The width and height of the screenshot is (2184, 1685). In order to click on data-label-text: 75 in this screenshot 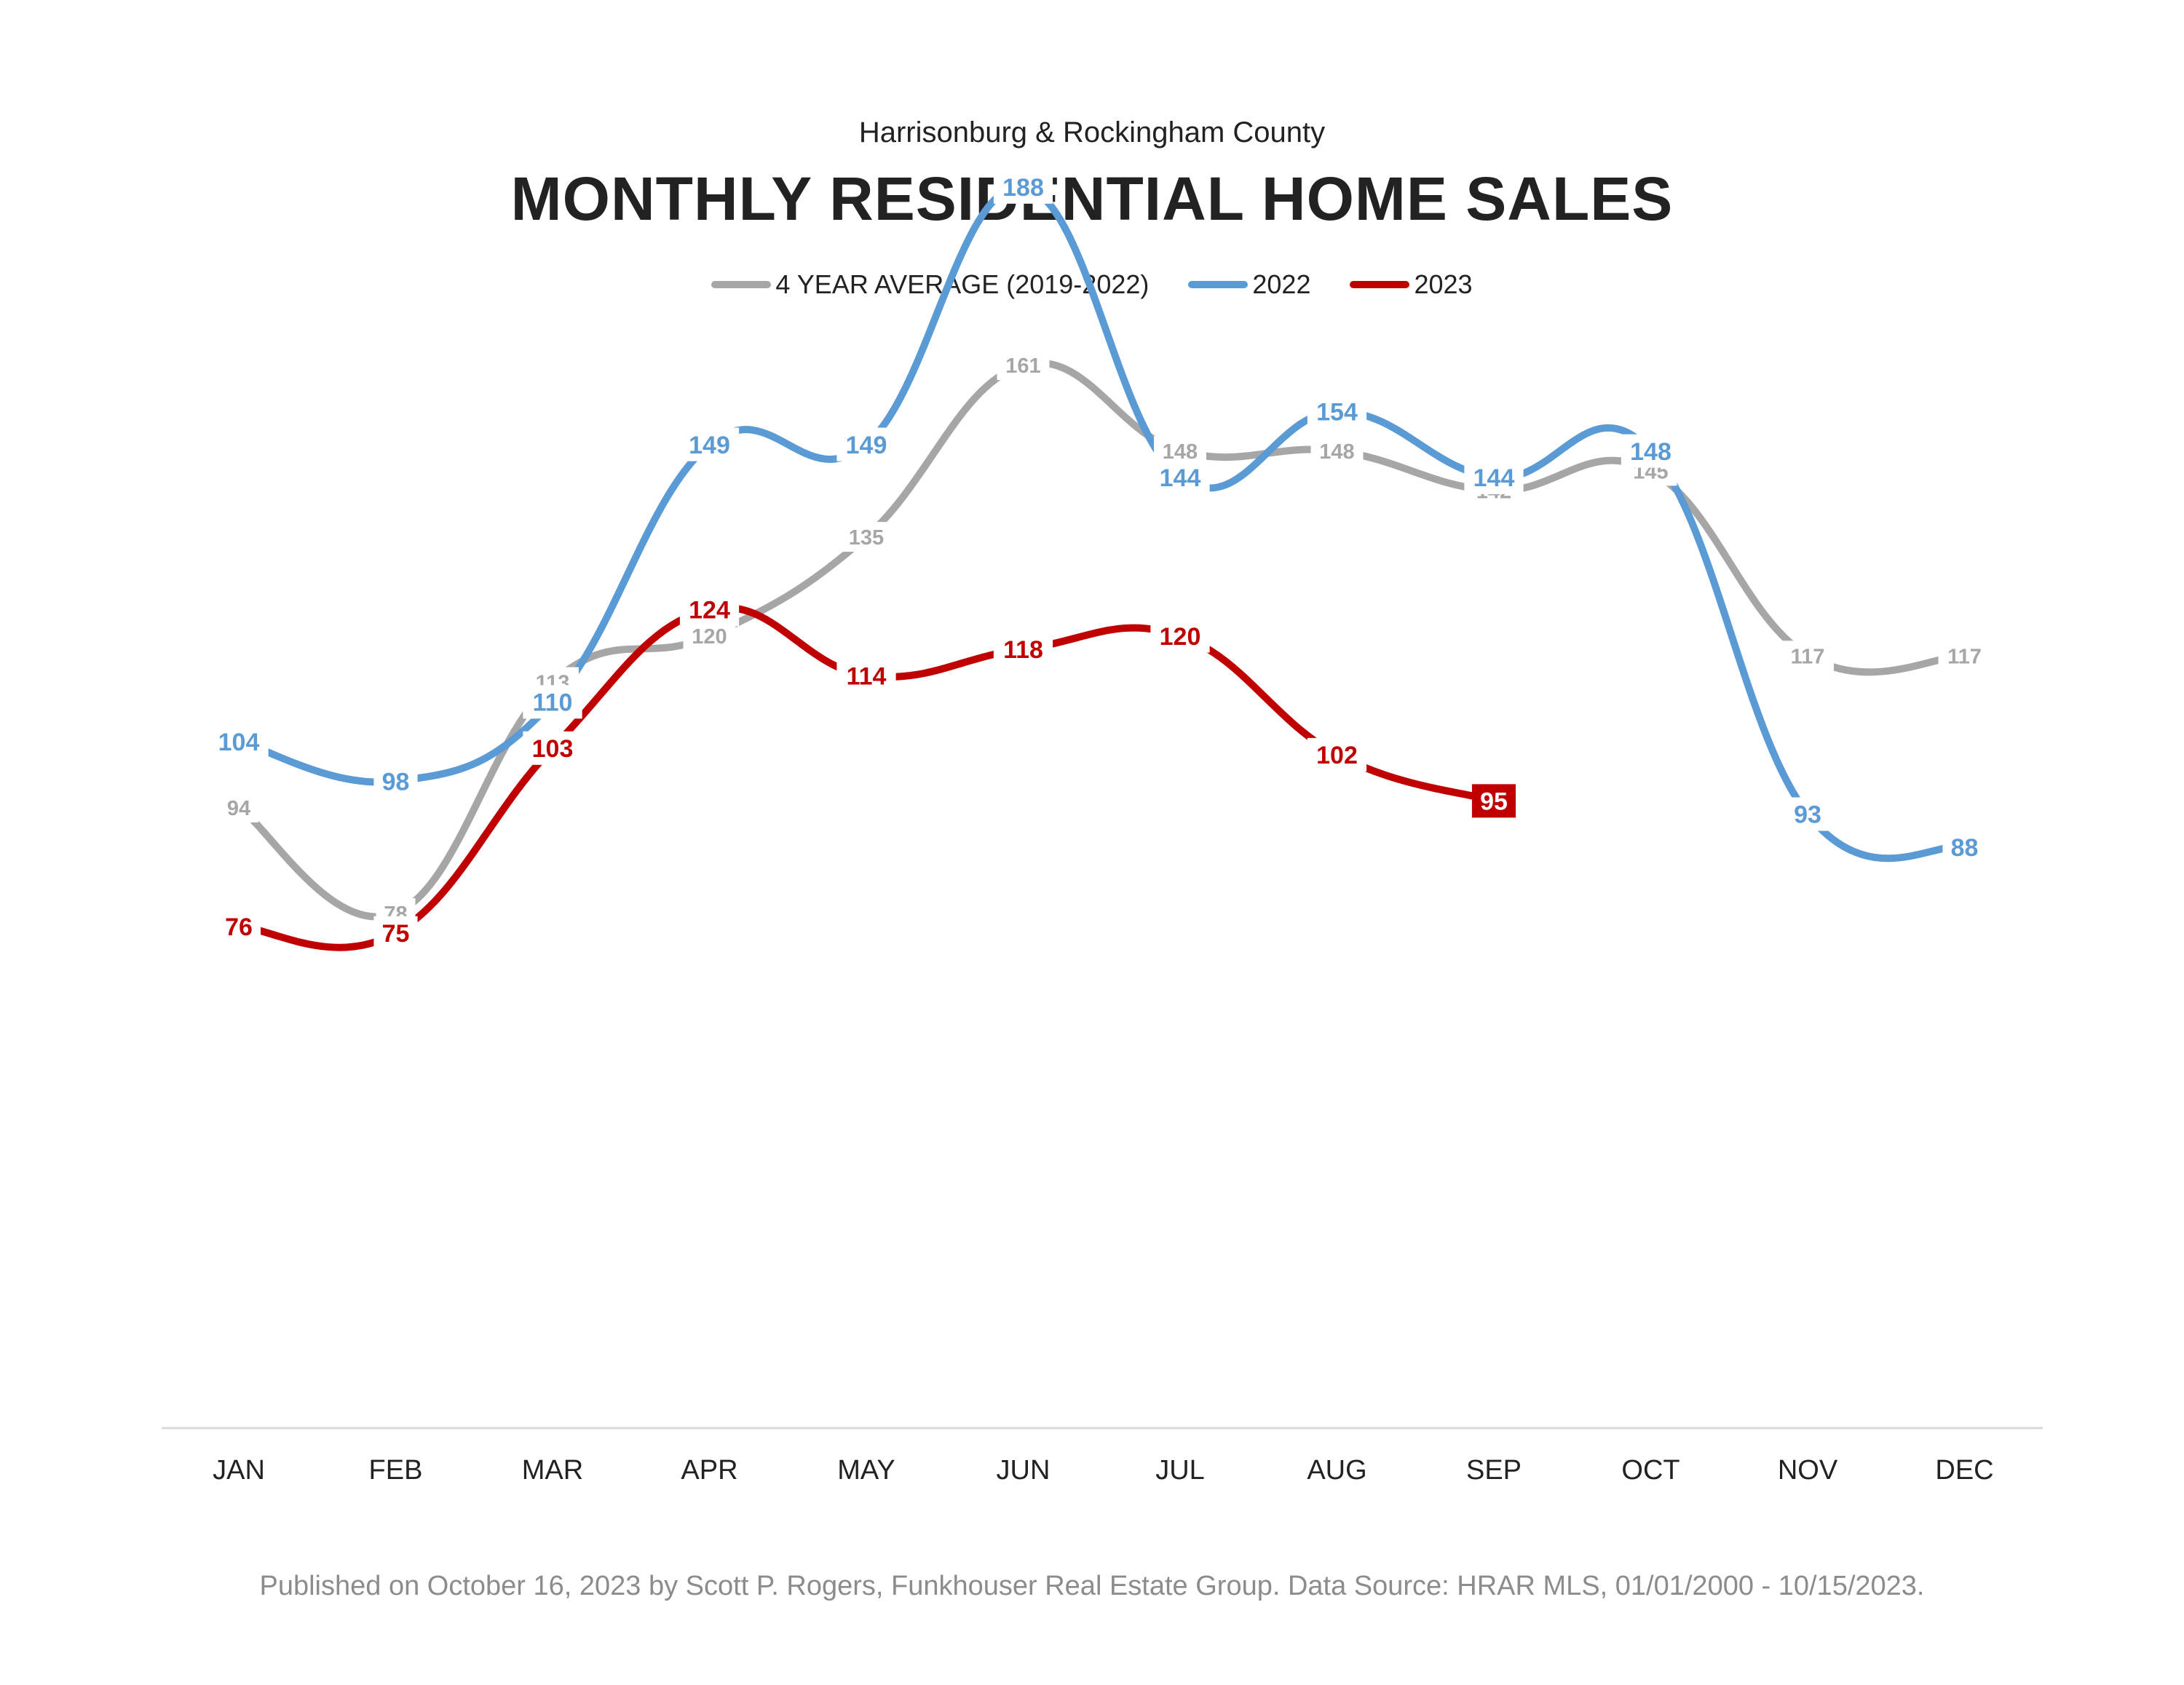, I will do `click(396, 934)`.